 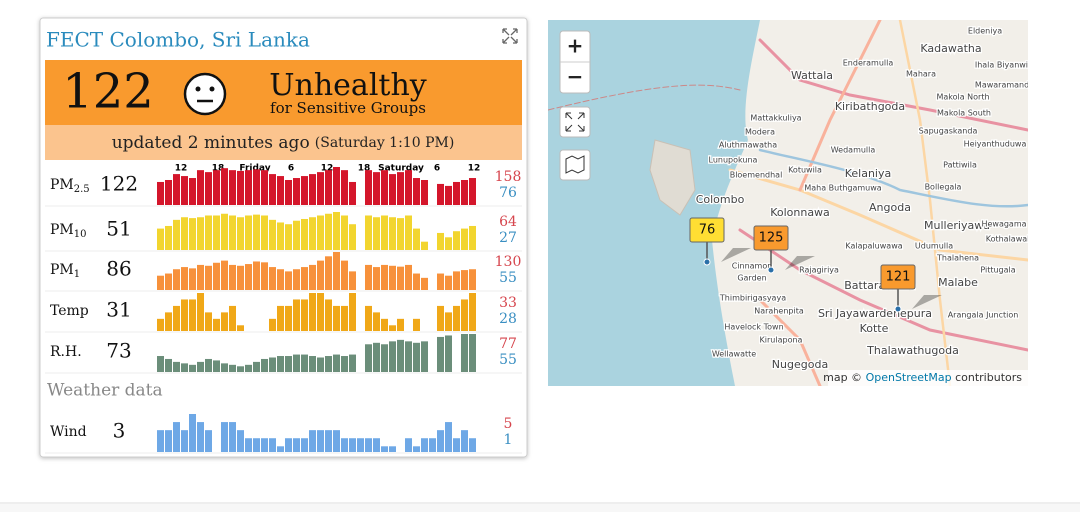 I want to click on zoom-in: +, so click(x=575, y=46).